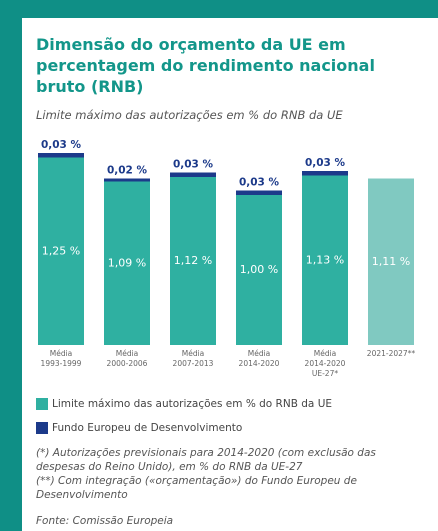 This screenshot has width=438, height=531. I want to click on value-label: 1,13 %, so click(325, 259).